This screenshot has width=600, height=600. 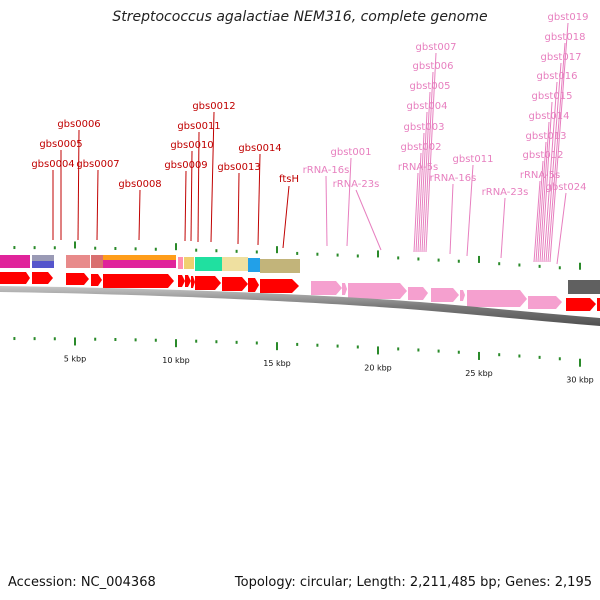 What do you see at coordinates (75, 358) in the screenshot?
I see `scale-label: 5 kbp` at bounding box center [75, 358].